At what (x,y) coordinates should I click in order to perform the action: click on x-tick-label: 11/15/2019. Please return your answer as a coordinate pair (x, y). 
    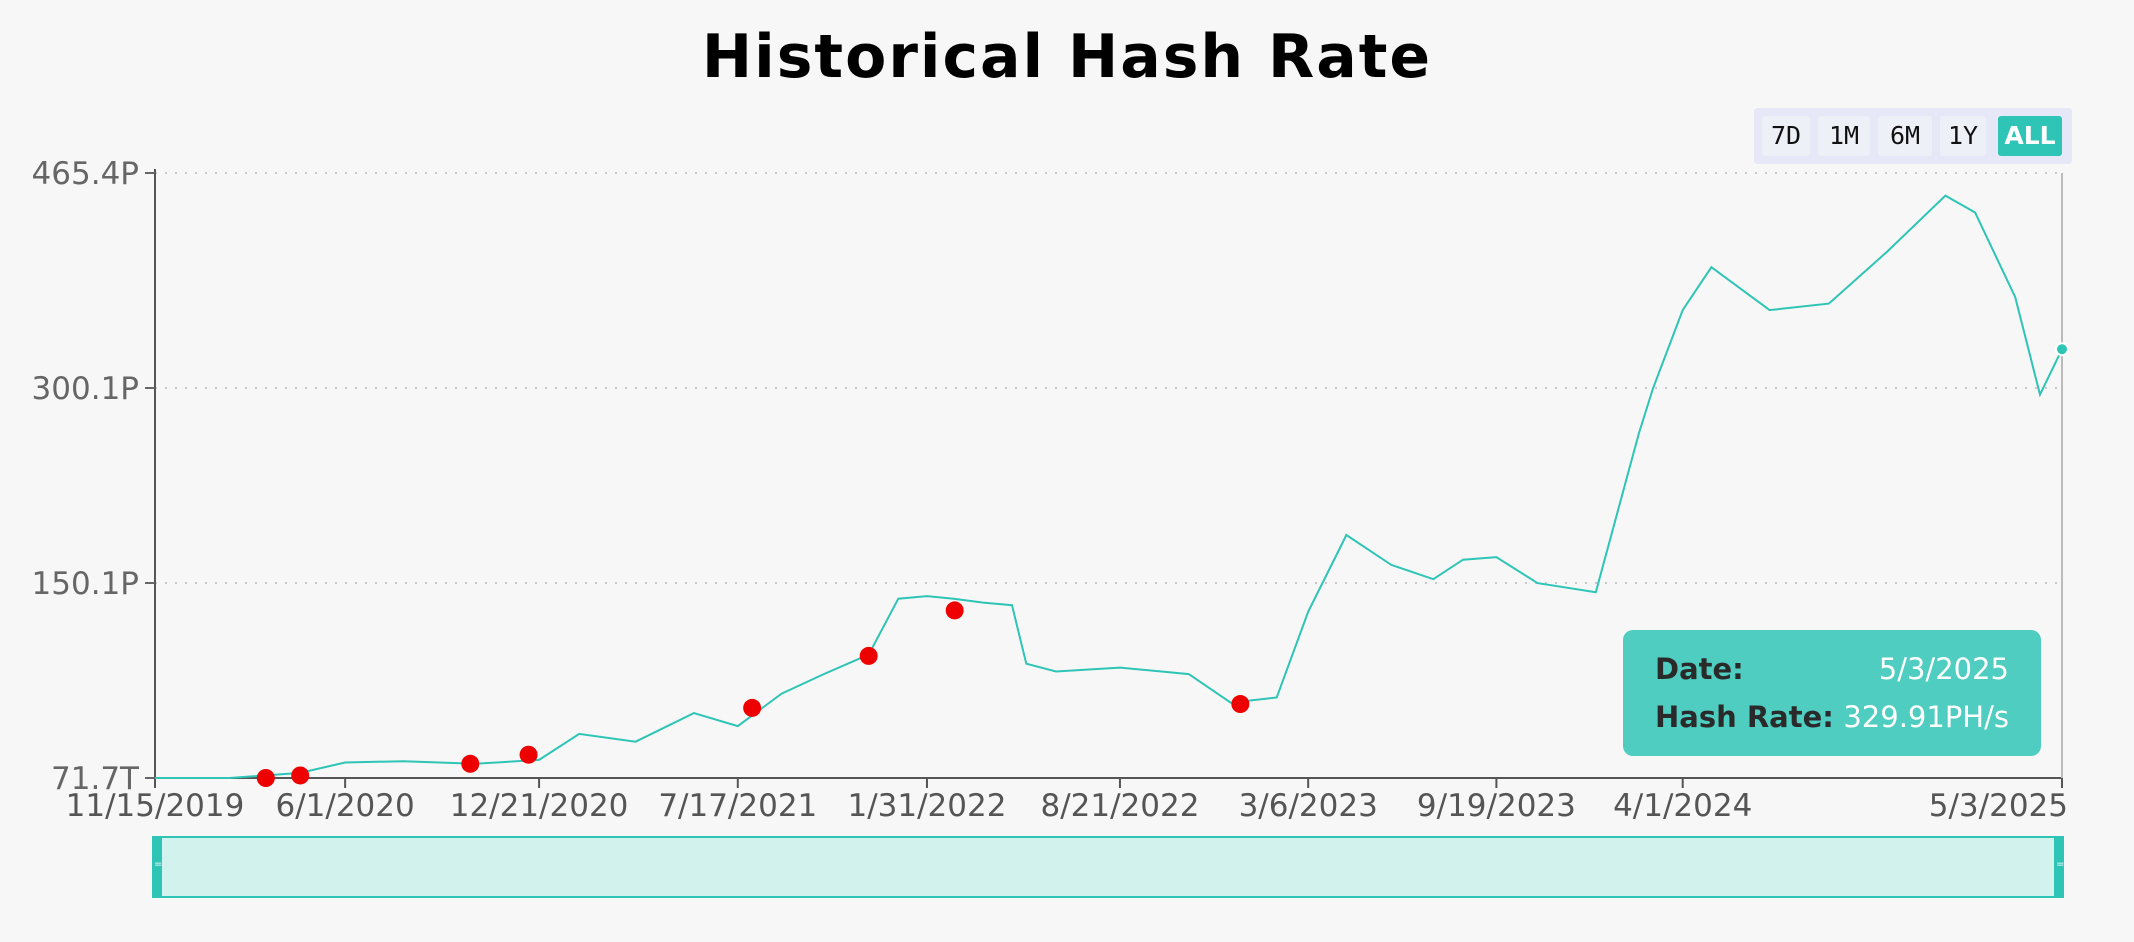
    Looking at the image, I should click on (155, 806).